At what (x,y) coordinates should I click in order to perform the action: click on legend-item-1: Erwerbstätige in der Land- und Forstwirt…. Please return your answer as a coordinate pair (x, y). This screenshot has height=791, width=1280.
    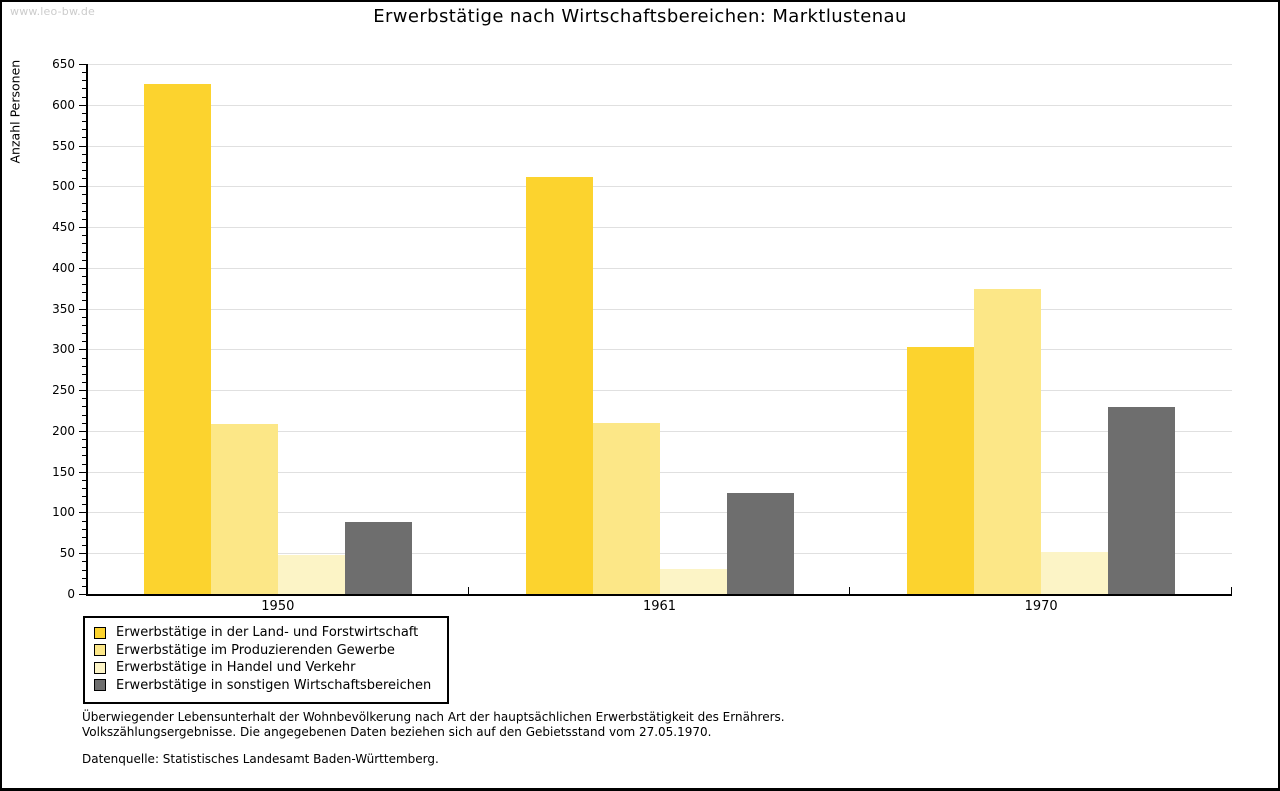
    Looking at the image, I should click on (270, 633).